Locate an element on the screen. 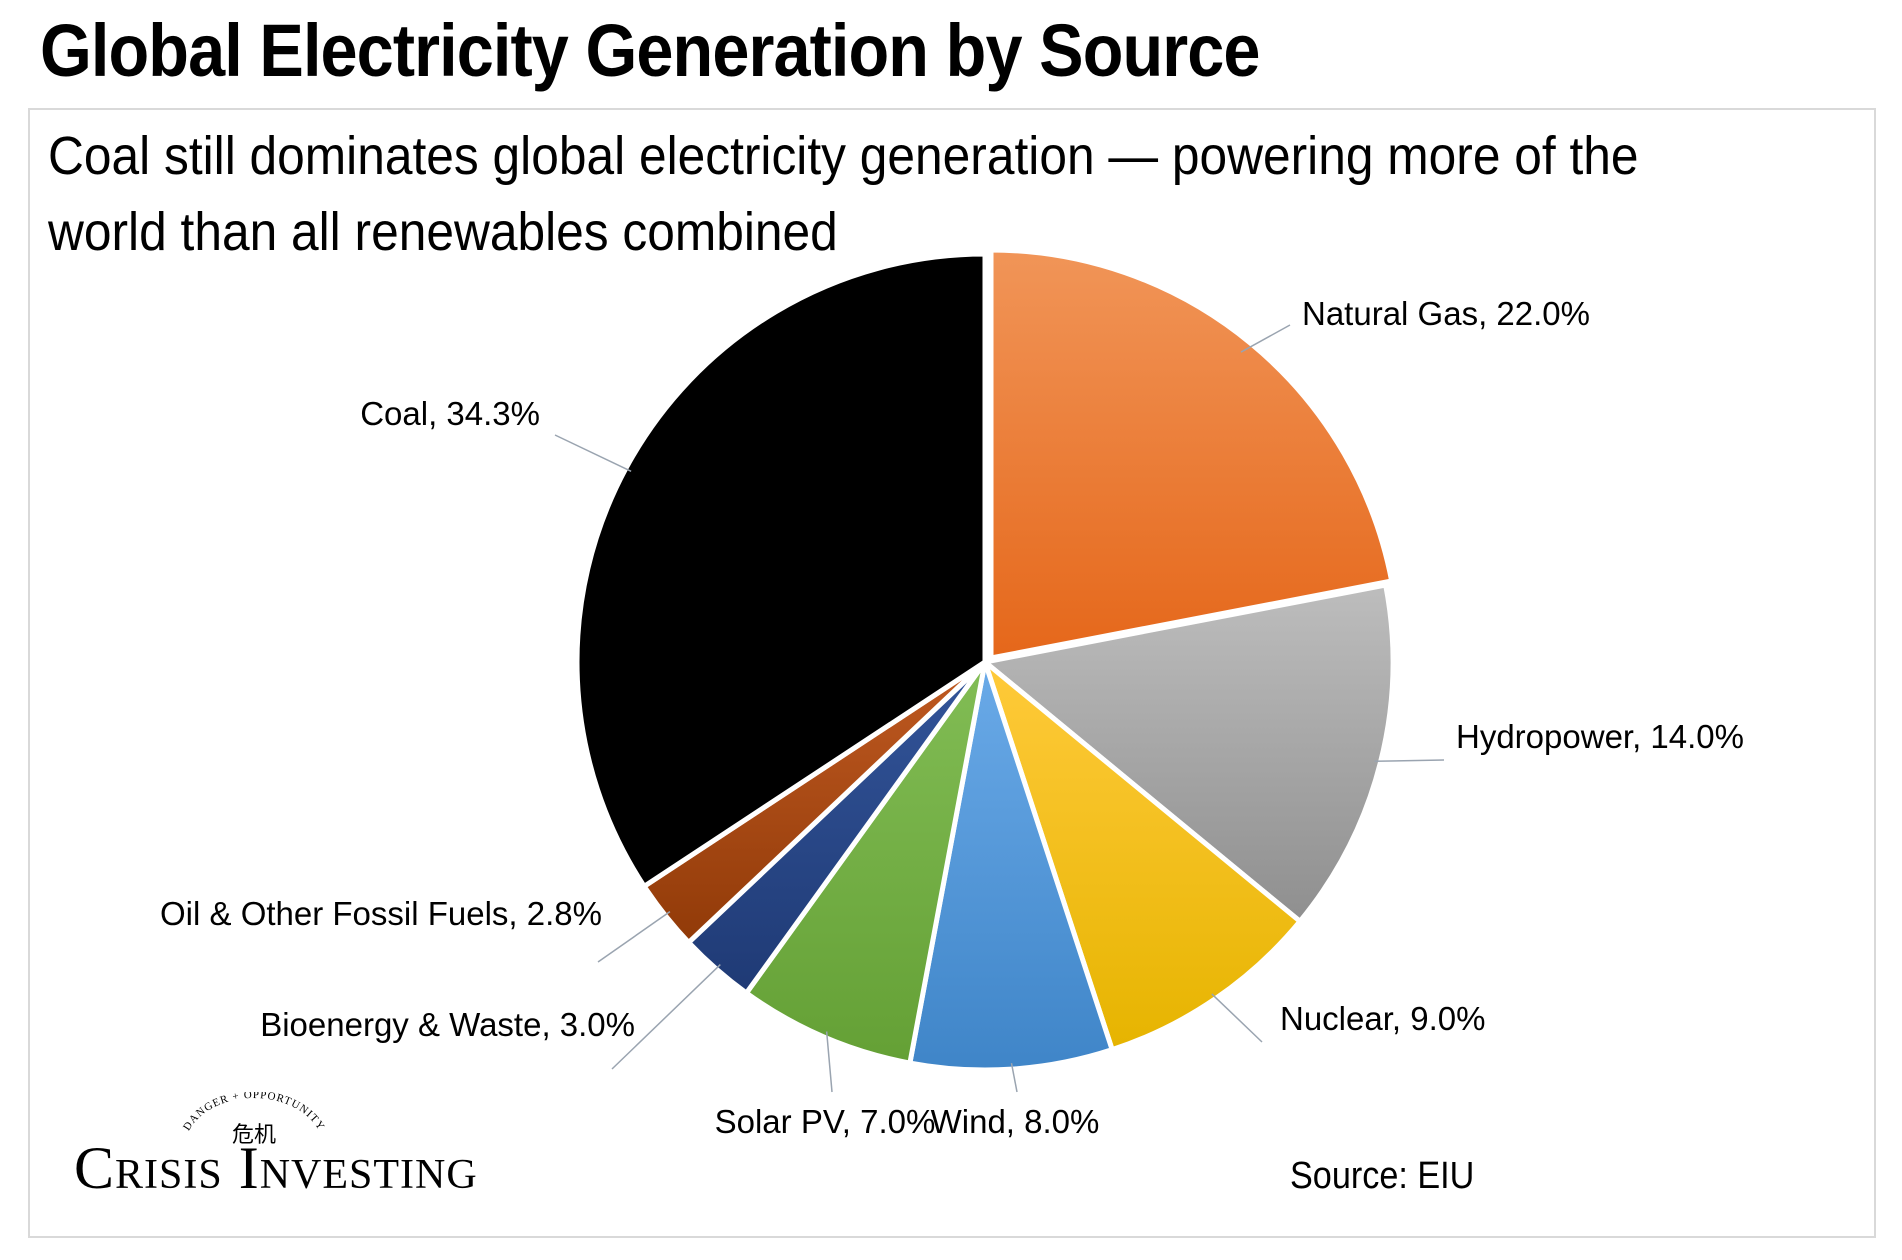 Image resolution: width=1902 pixels, height=1260 pixels. slice-label-natural-gas: Natural Gas, 22.0% is located at coordinates (1446, 313).